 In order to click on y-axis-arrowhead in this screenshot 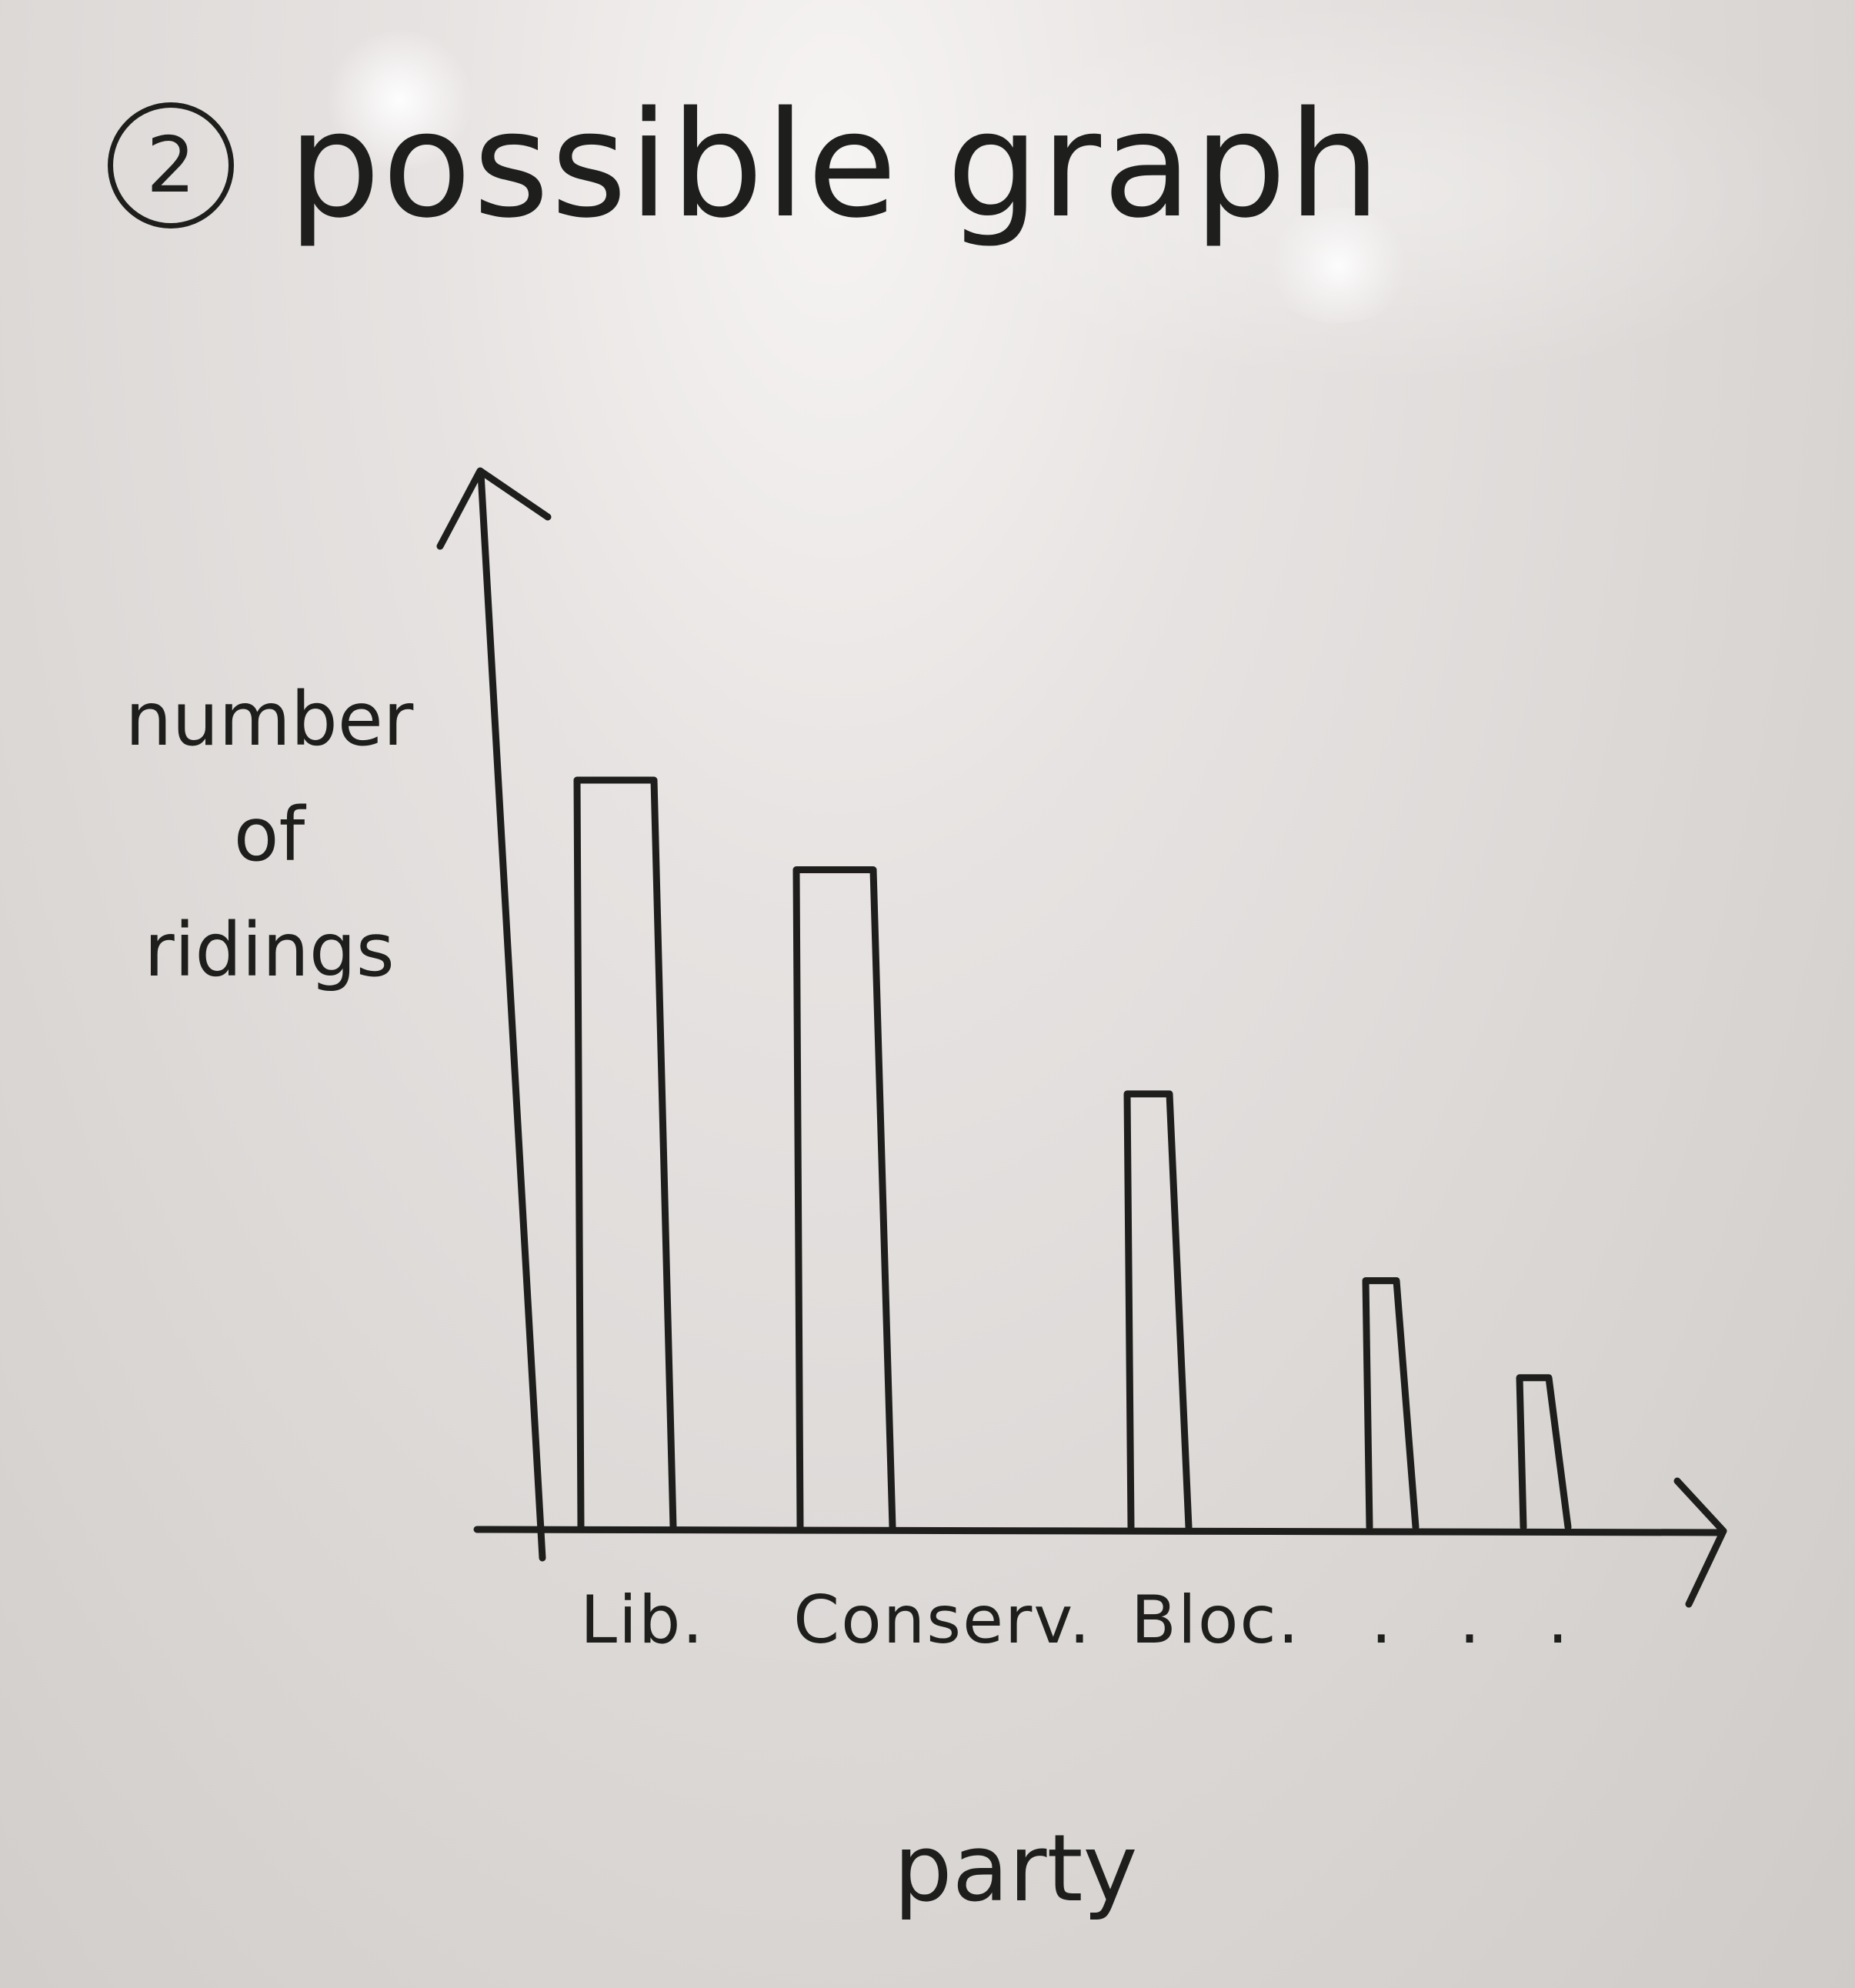, I will do `click(494, 508)`.